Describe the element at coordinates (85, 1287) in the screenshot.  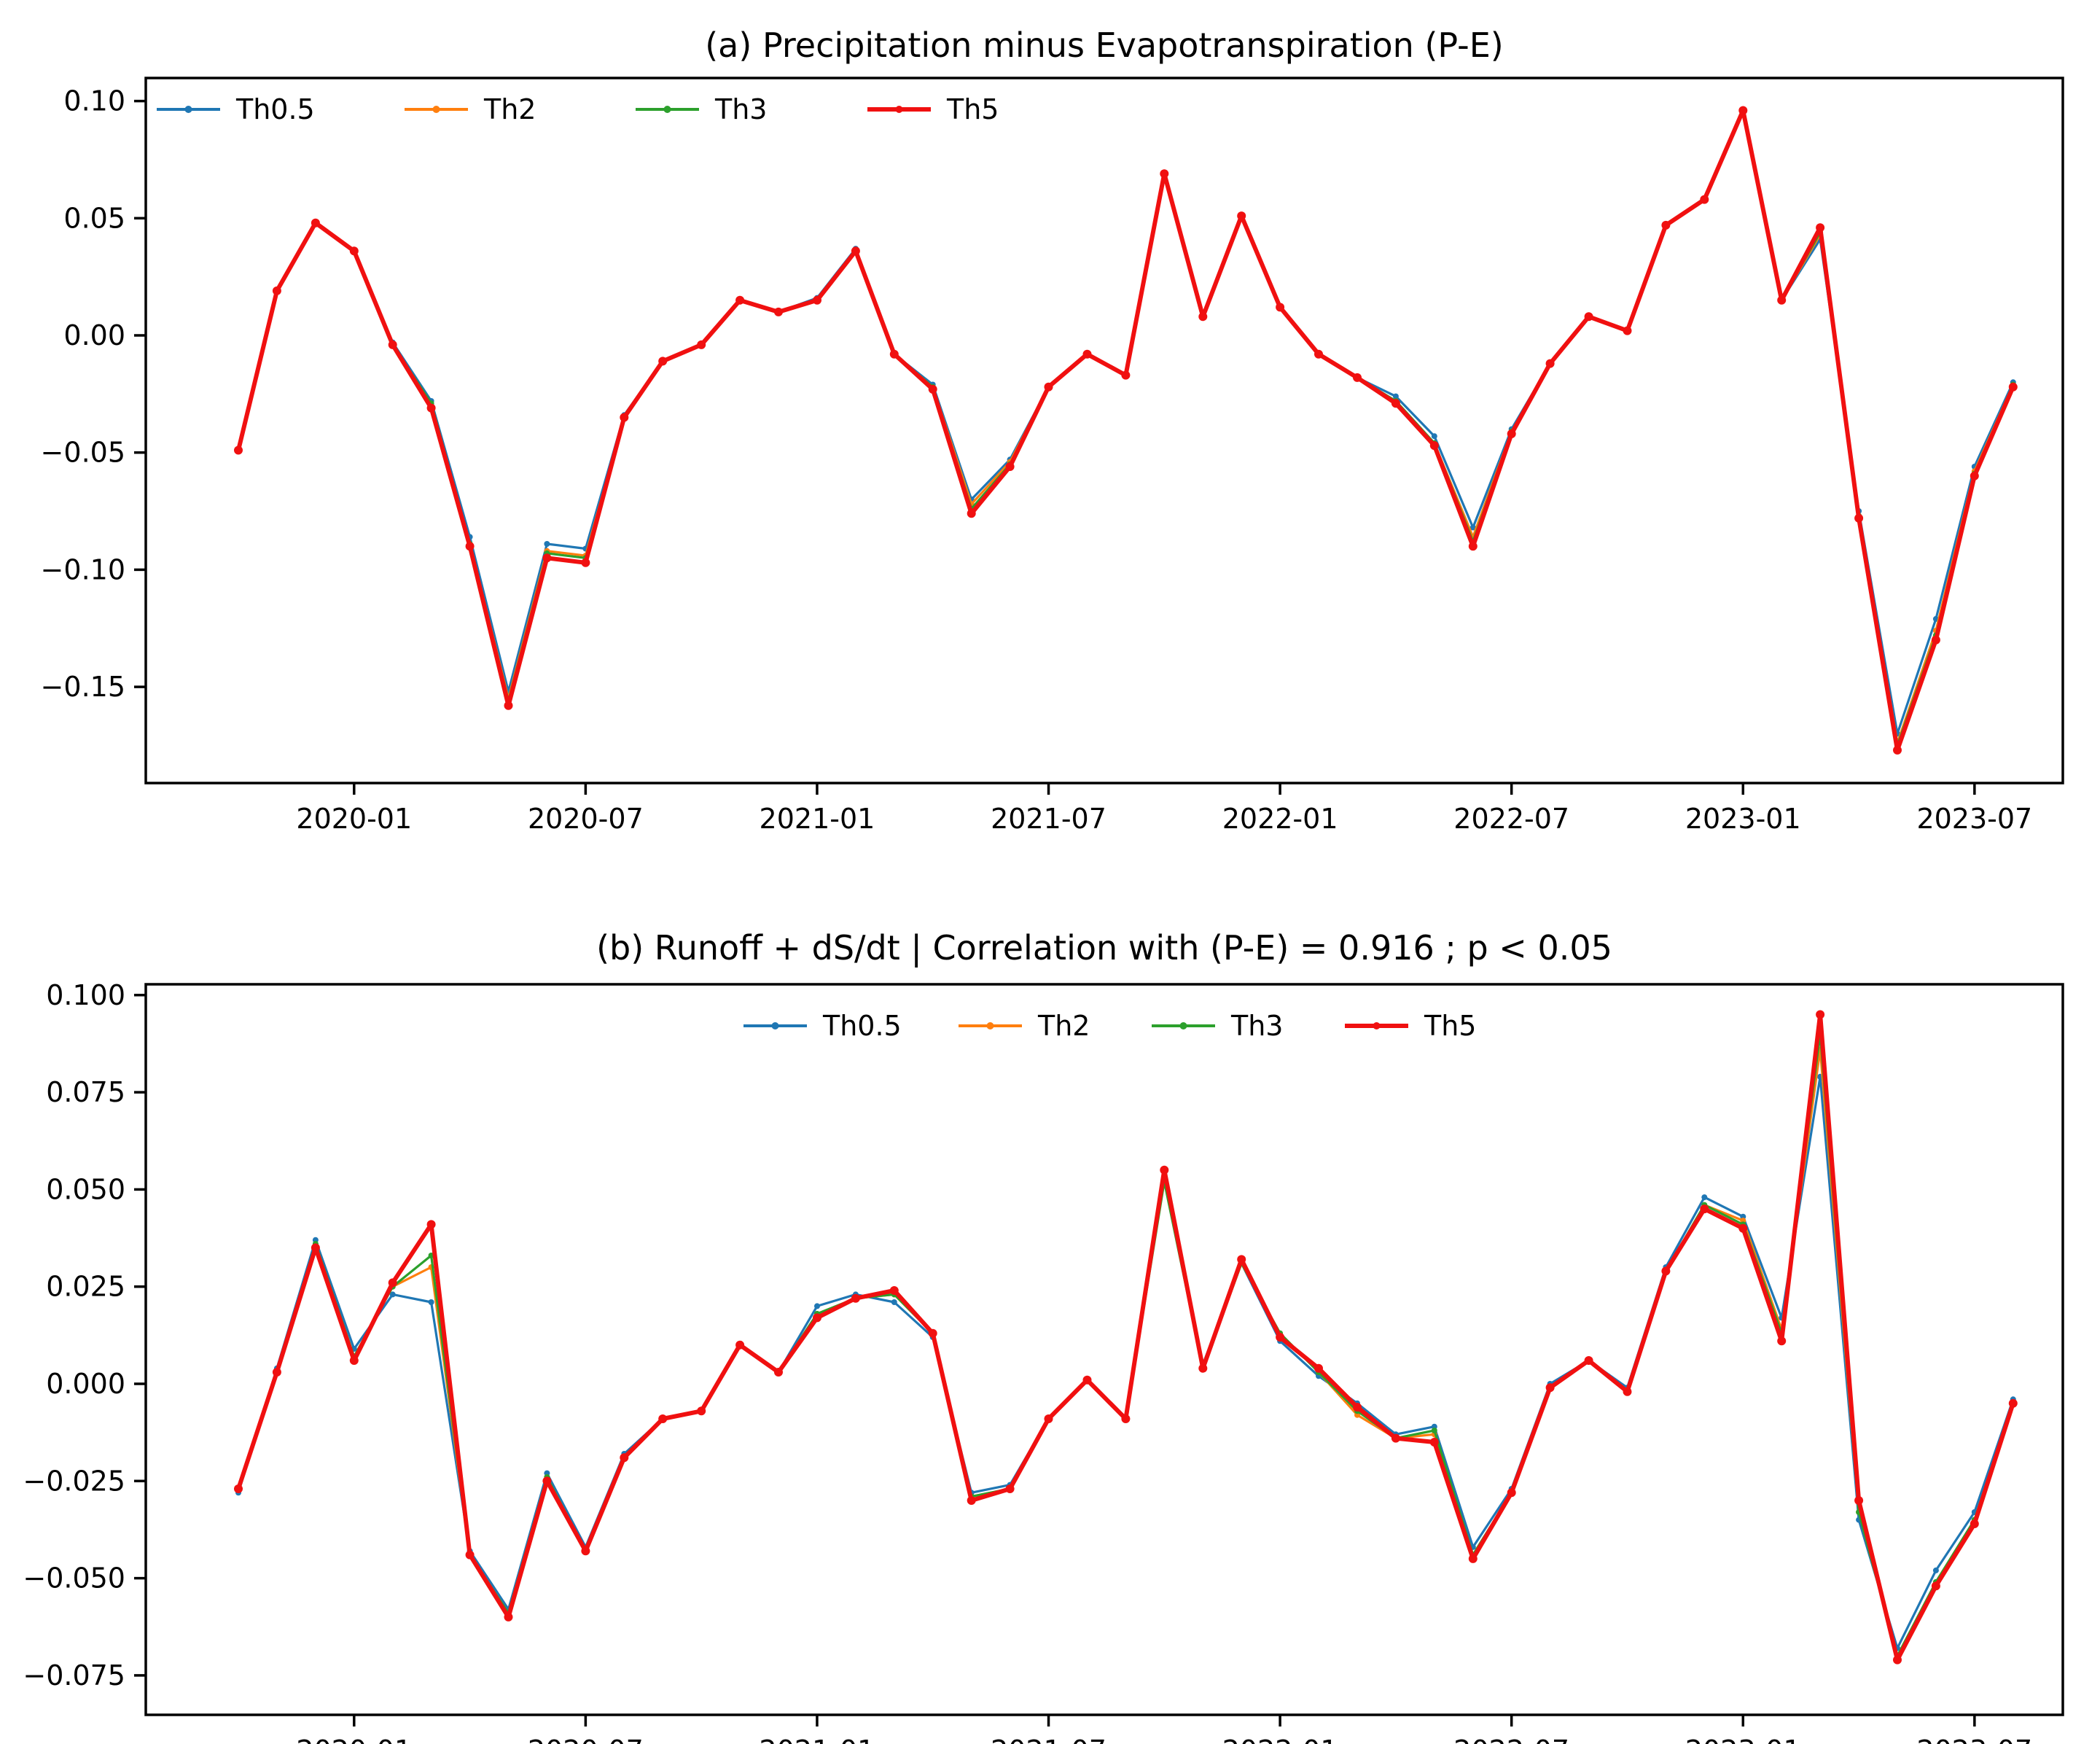
I see `y-tick-label: 0.025` at that location.